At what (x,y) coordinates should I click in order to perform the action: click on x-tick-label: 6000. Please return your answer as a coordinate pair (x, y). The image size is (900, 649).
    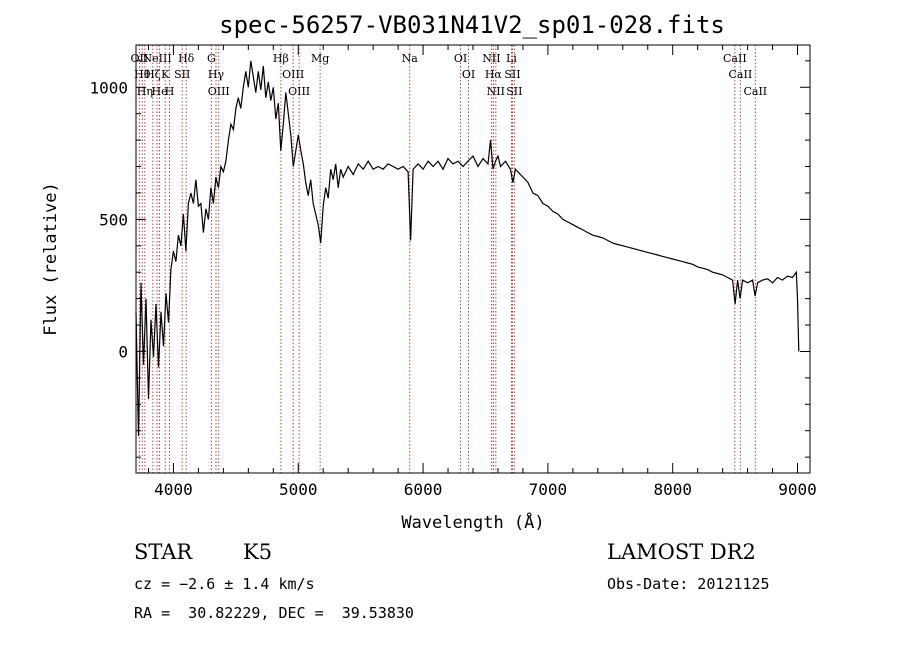
    Looking at the image, I should click on (423, 489).